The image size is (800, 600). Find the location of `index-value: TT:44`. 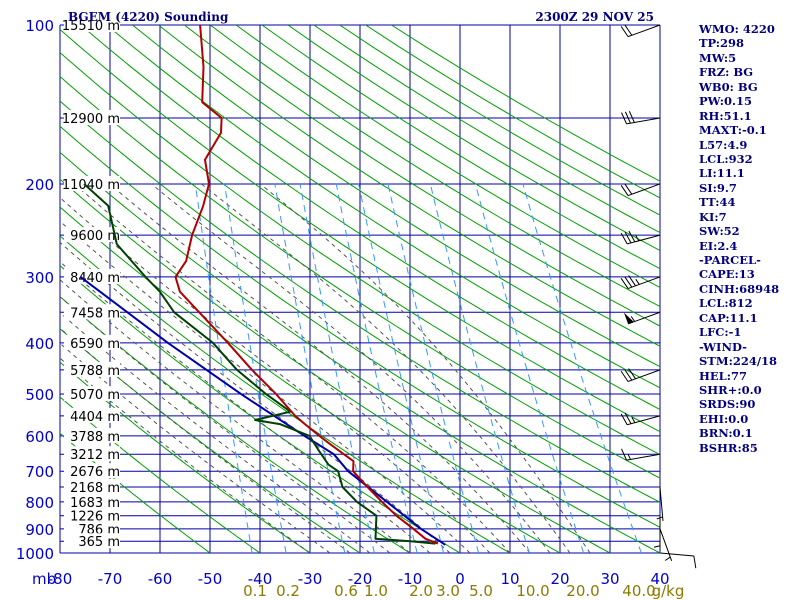

index-value: TT:44 is located at coordinates (717, 202).